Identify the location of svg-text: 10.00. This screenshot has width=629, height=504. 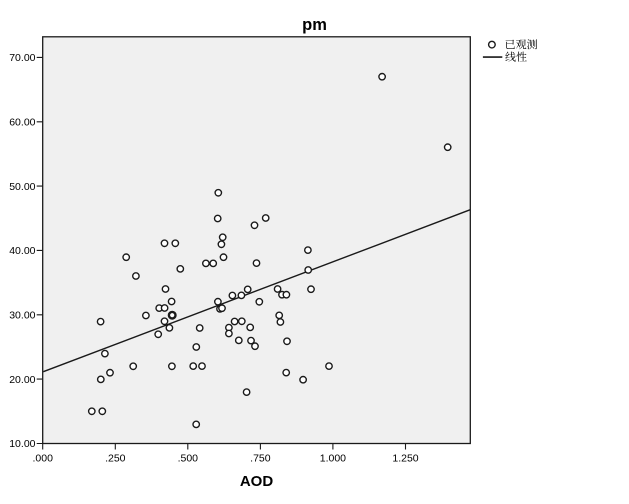
(22, 444).